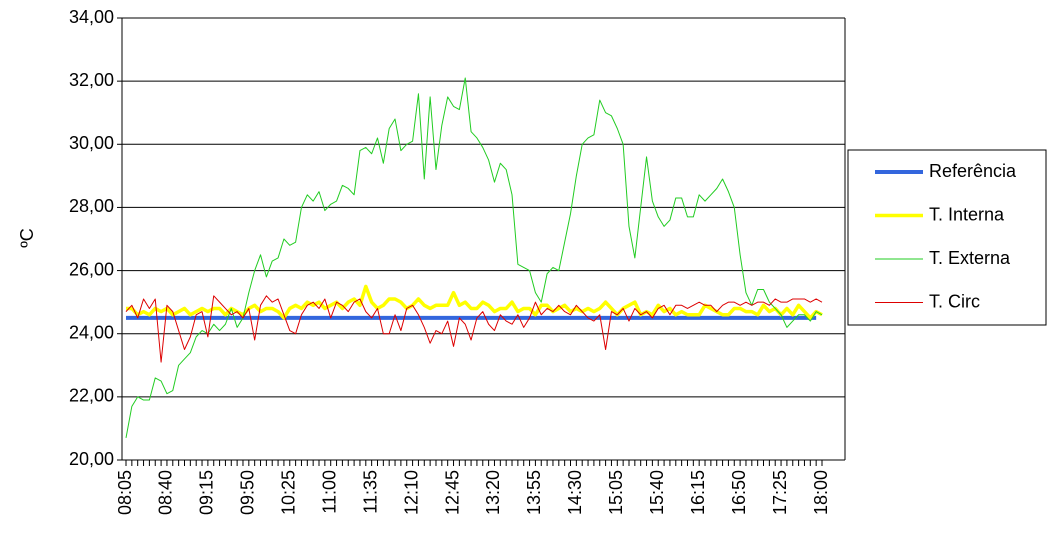 The image size is (1047, 554). What do you see at coordinates (698, 492) in the screenshot?
I see `x-tick-label: 16:15` at bounding box center [698, 492].